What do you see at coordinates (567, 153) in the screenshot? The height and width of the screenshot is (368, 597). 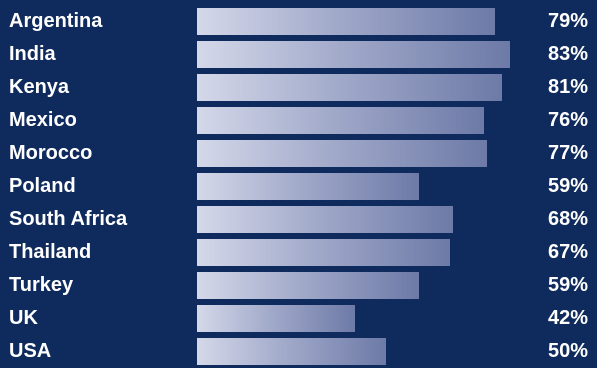 I see `value-label: 77%` at bounding box center [567, 153].